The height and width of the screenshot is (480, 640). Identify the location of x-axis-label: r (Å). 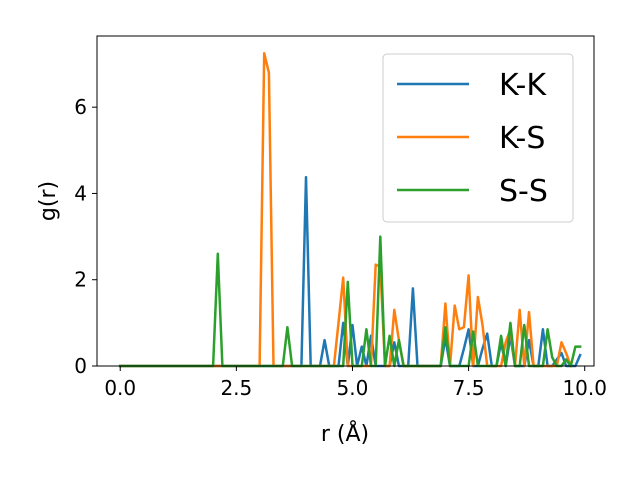
(345, 433).